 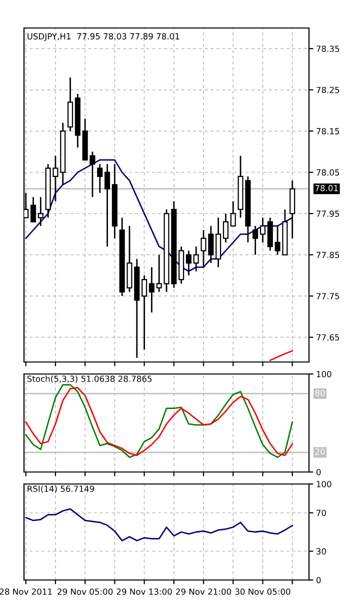 I want to click on y-tick-label: 78.25, so click(x=328, y=90).